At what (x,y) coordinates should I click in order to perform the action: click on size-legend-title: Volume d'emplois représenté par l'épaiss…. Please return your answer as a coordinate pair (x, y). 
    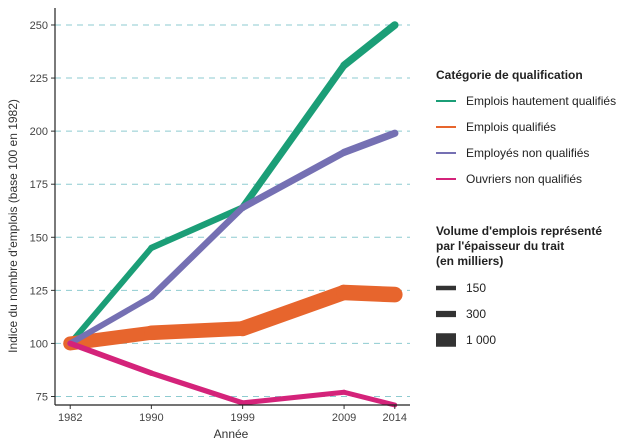
    Looking at the image, I should click on (519, 246).